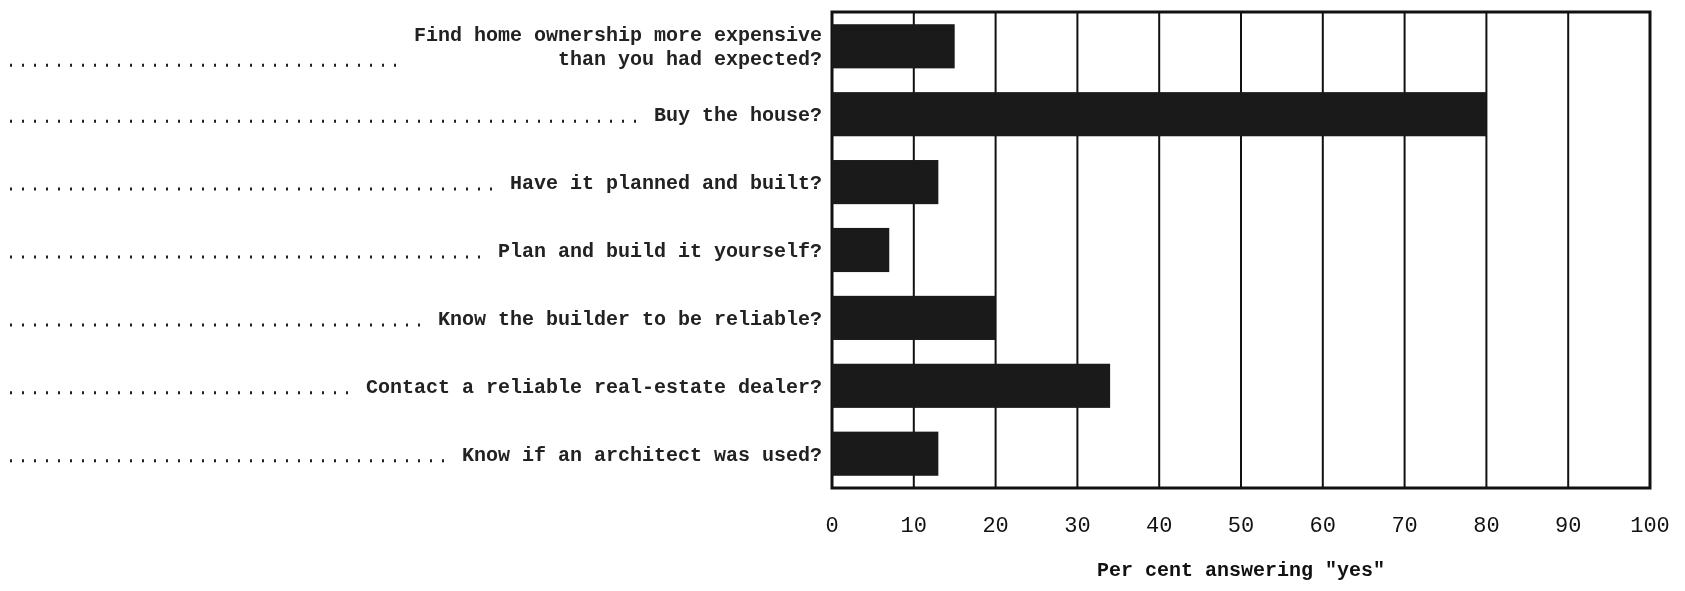 This screenshot has width=1685, height=591. What do you see at coordinates (1568, 526) in the screenshot?
I see `x-tick-label: 90` at bounding box center [1568, 526].